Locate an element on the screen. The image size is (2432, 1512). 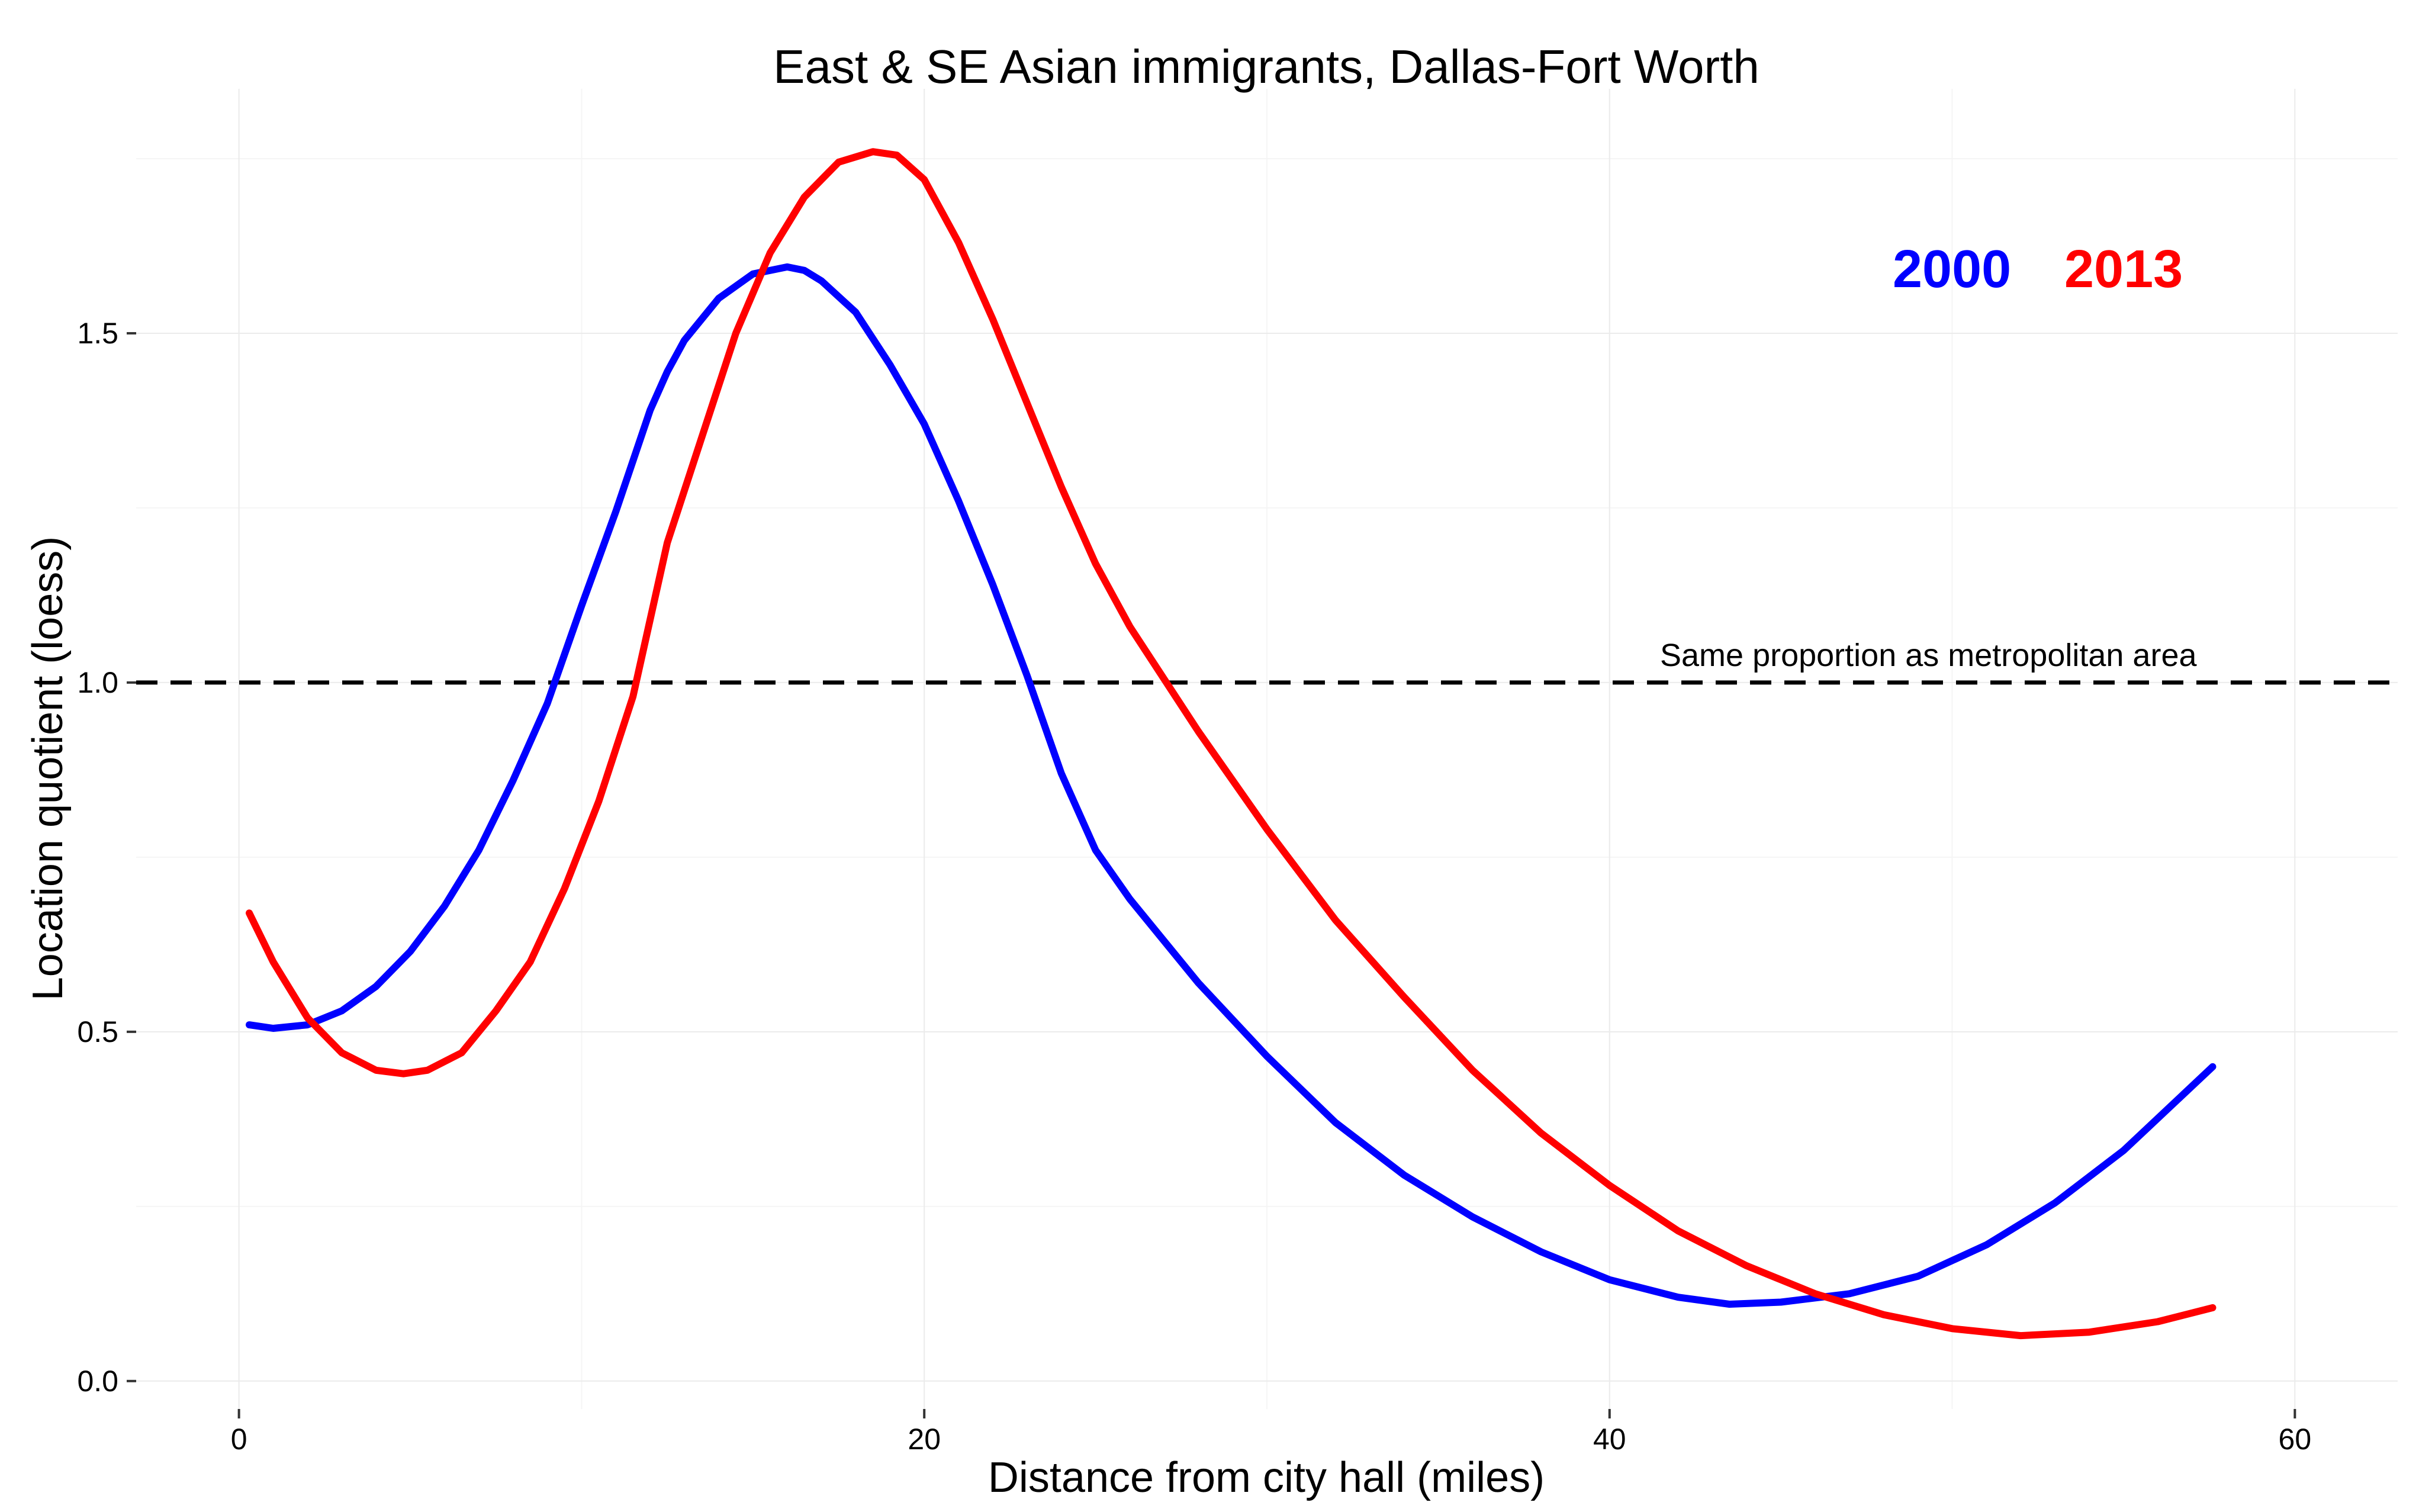
y-tick-label: 0.0 is located at coordinates (97, 1381).